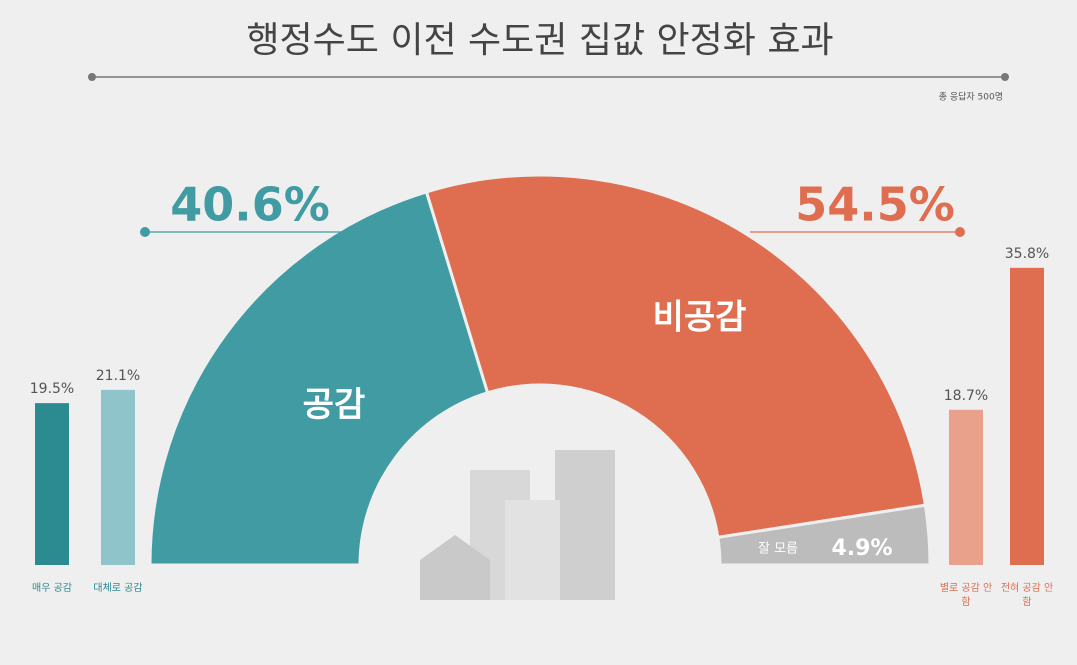 This screenshot has width=1077, height=665. What do you see at coordinates (875, 205) in the screenshot?
I see `value-label: 54.5%` at bounding box center [875, 205].